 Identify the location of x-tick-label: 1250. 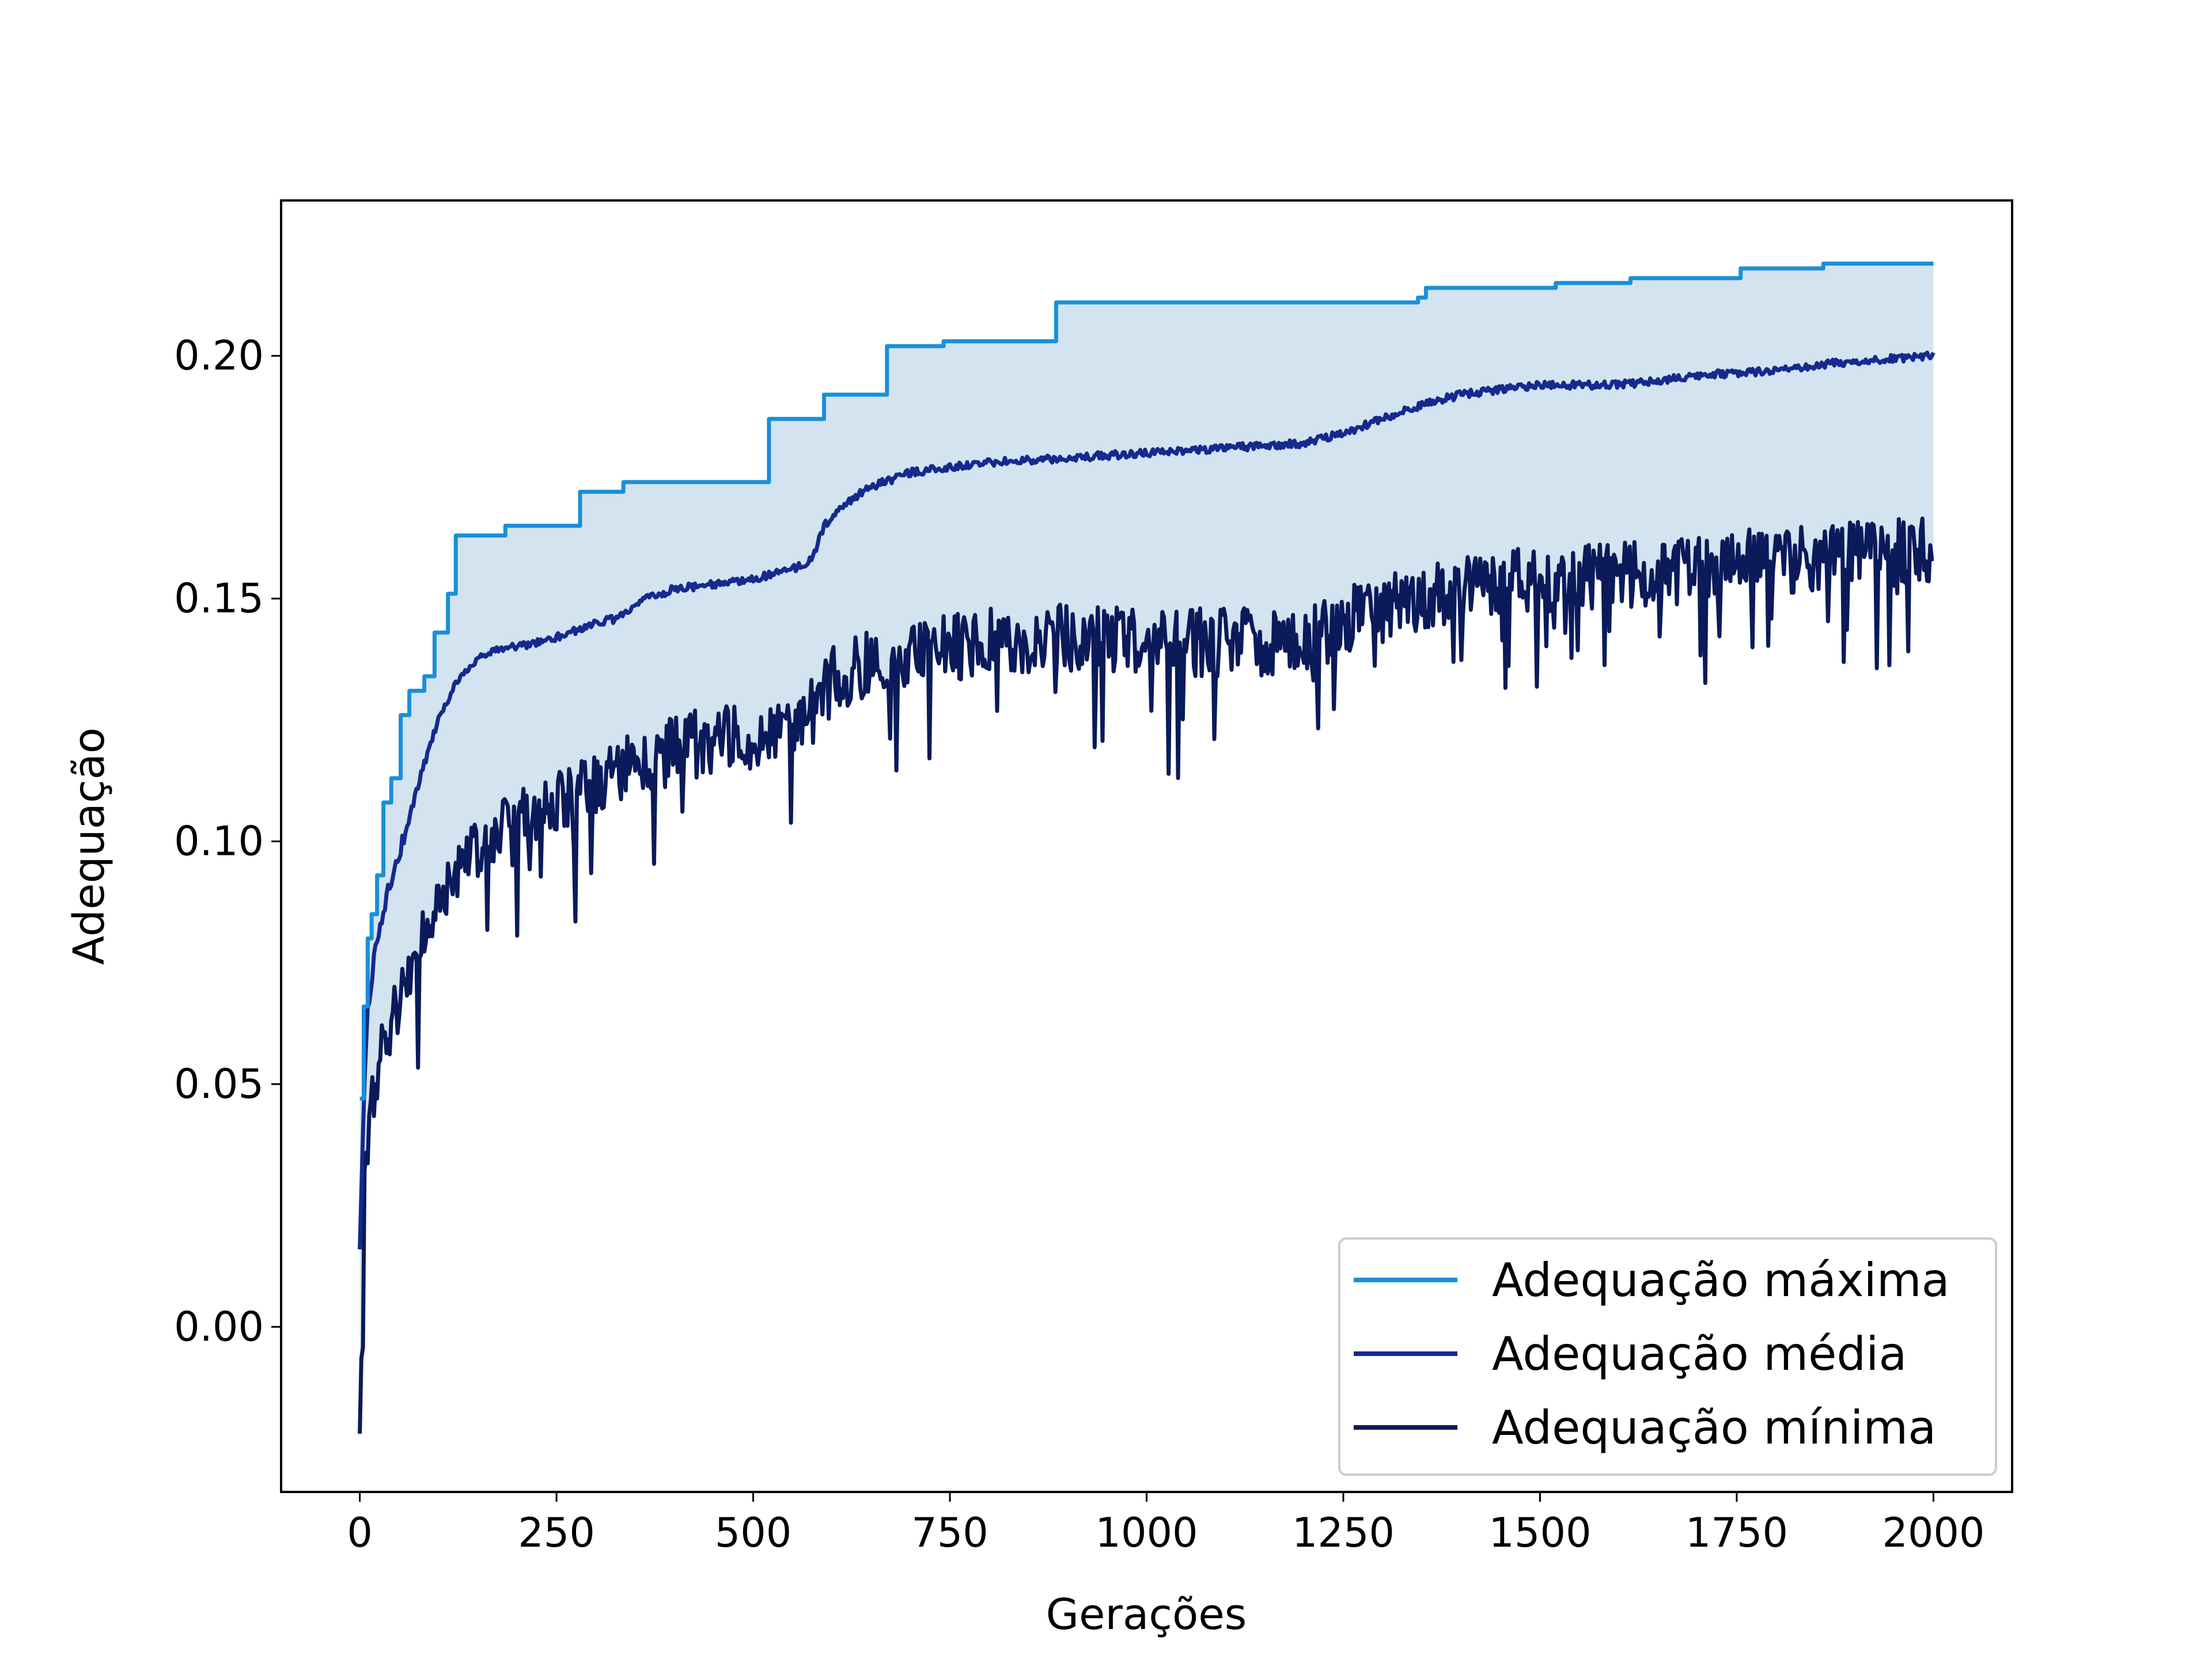
(1343, 1532).